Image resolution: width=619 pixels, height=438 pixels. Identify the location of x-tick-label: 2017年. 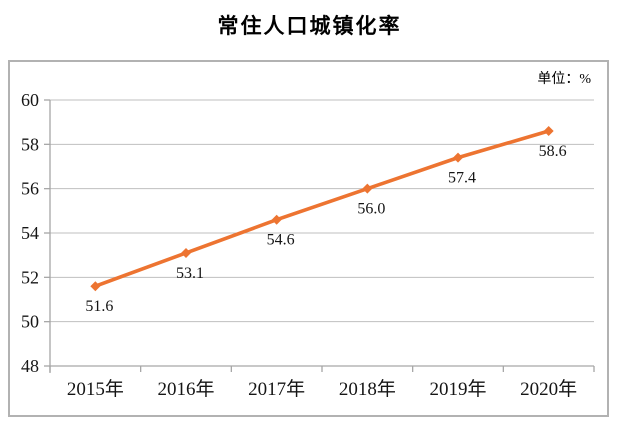
(276, 389).